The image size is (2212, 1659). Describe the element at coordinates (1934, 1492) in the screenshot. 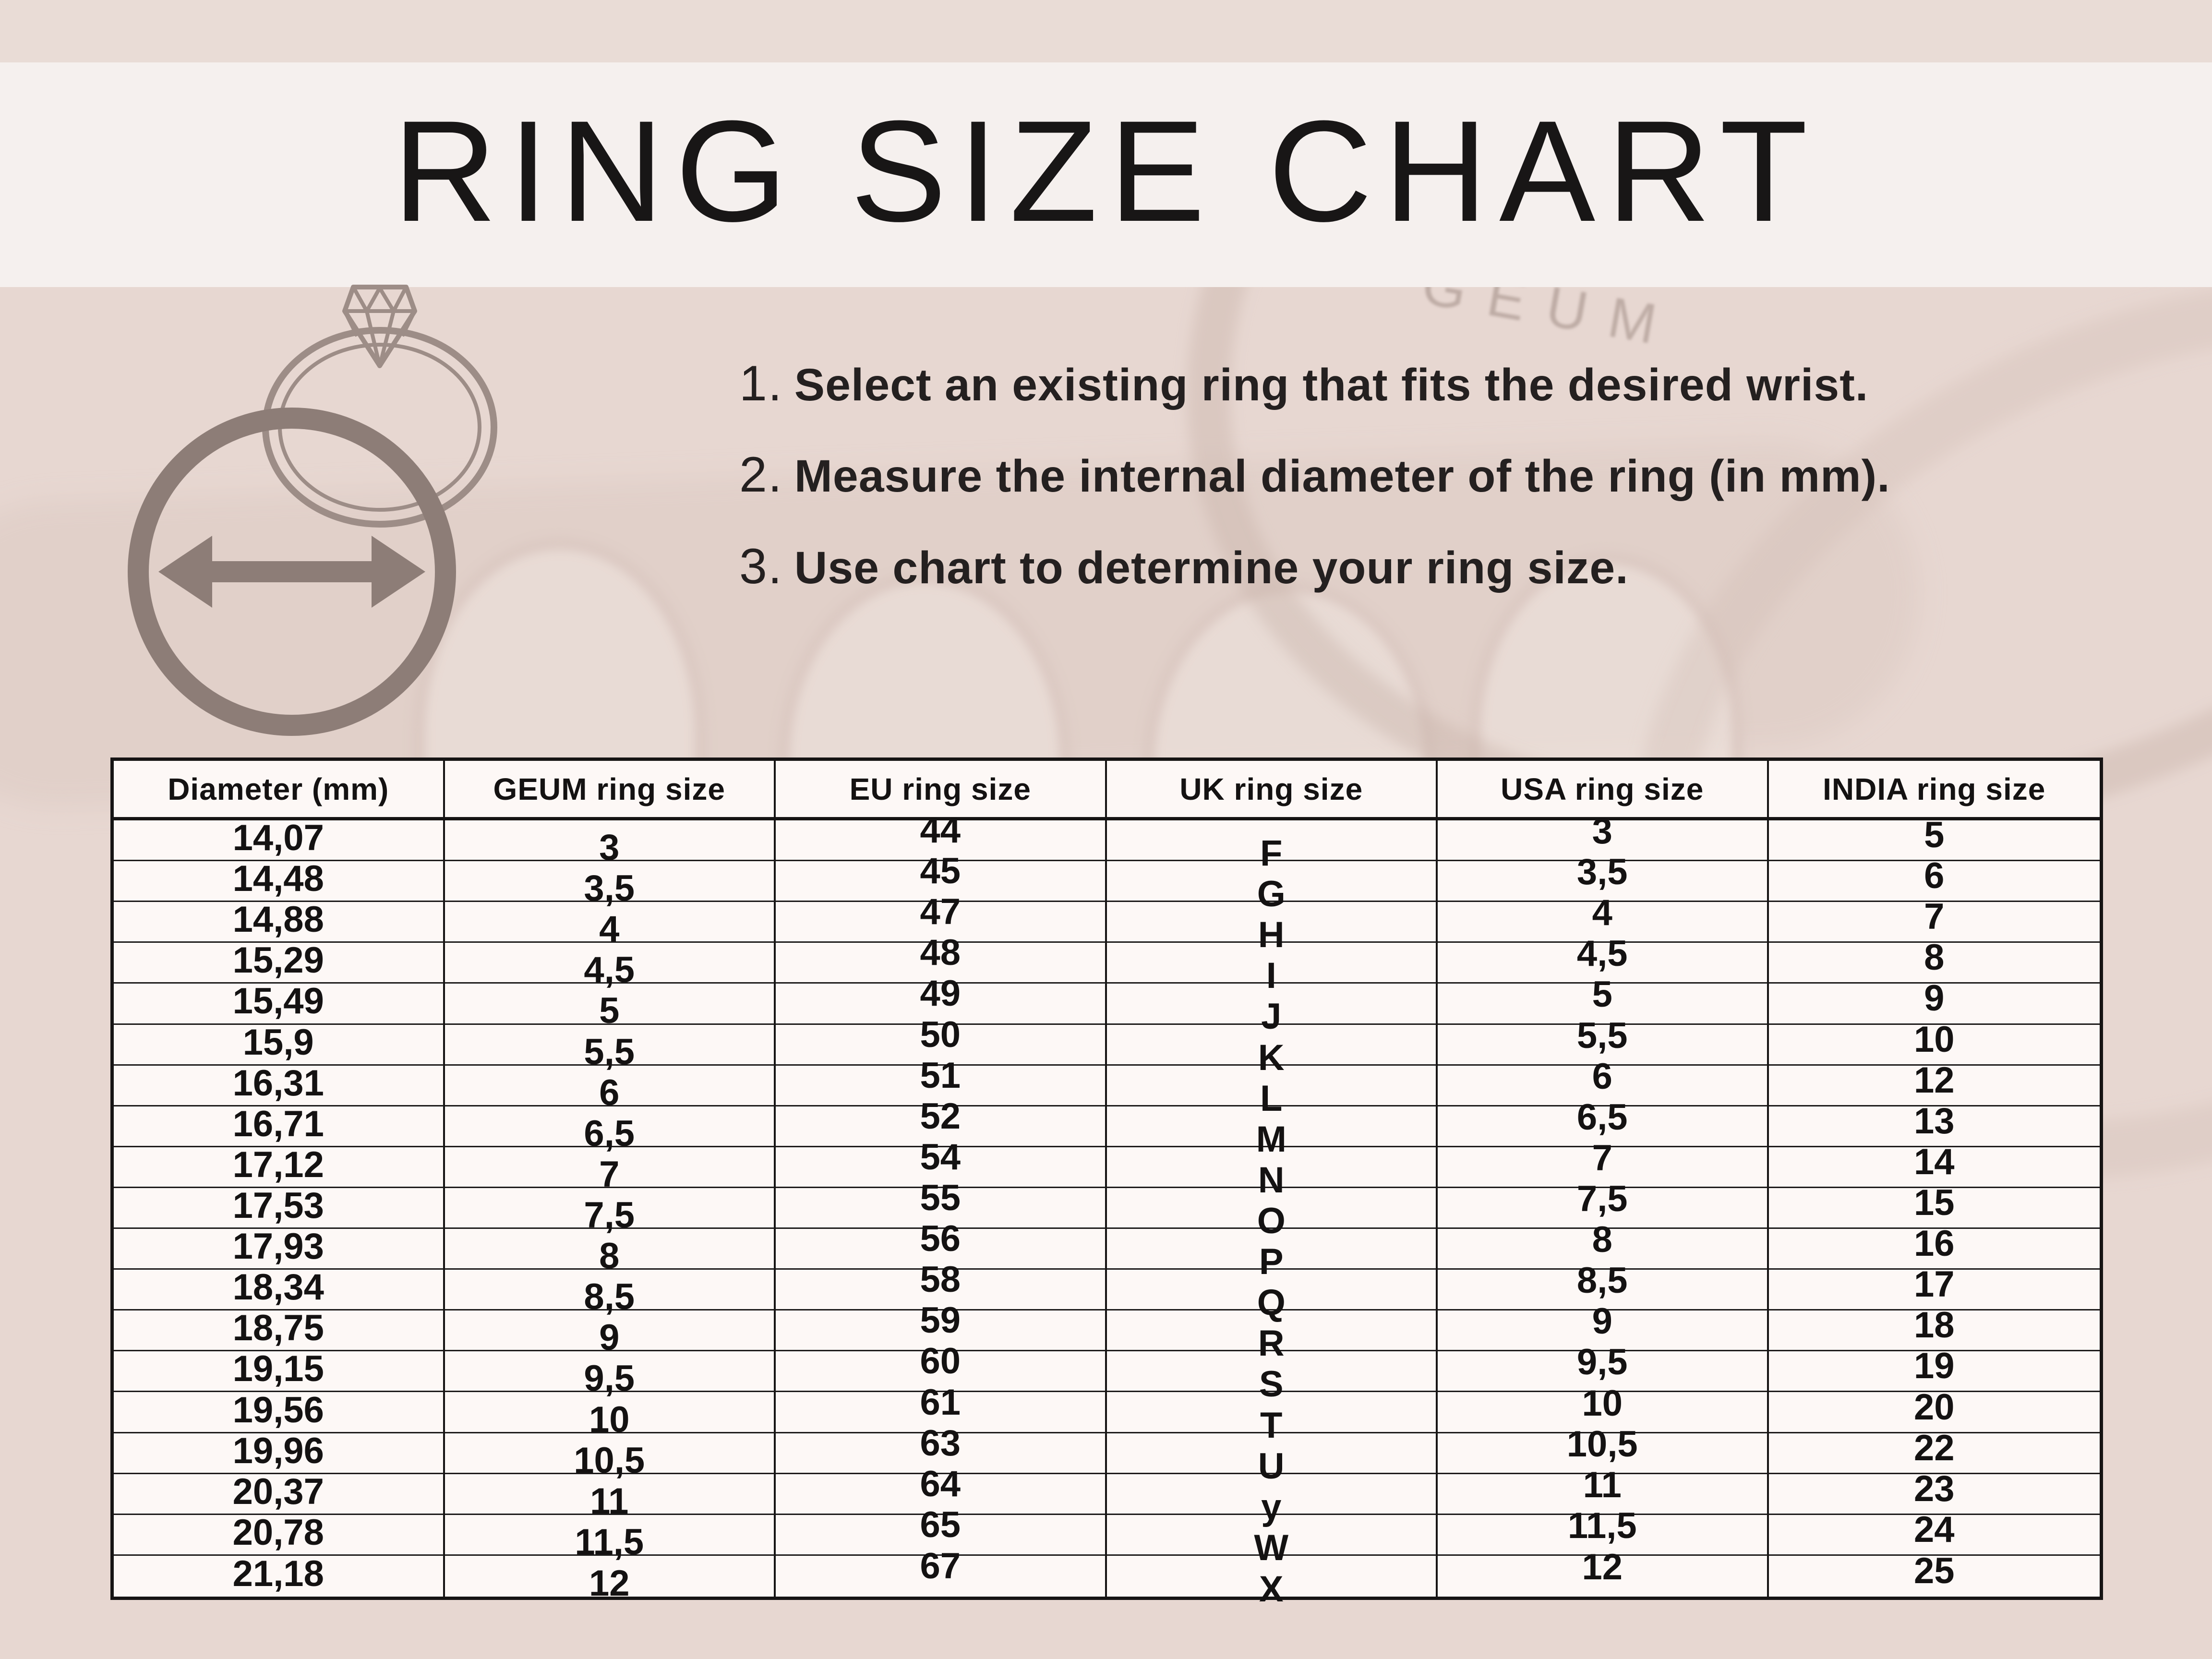

I see `table-cell: 23` at that location.